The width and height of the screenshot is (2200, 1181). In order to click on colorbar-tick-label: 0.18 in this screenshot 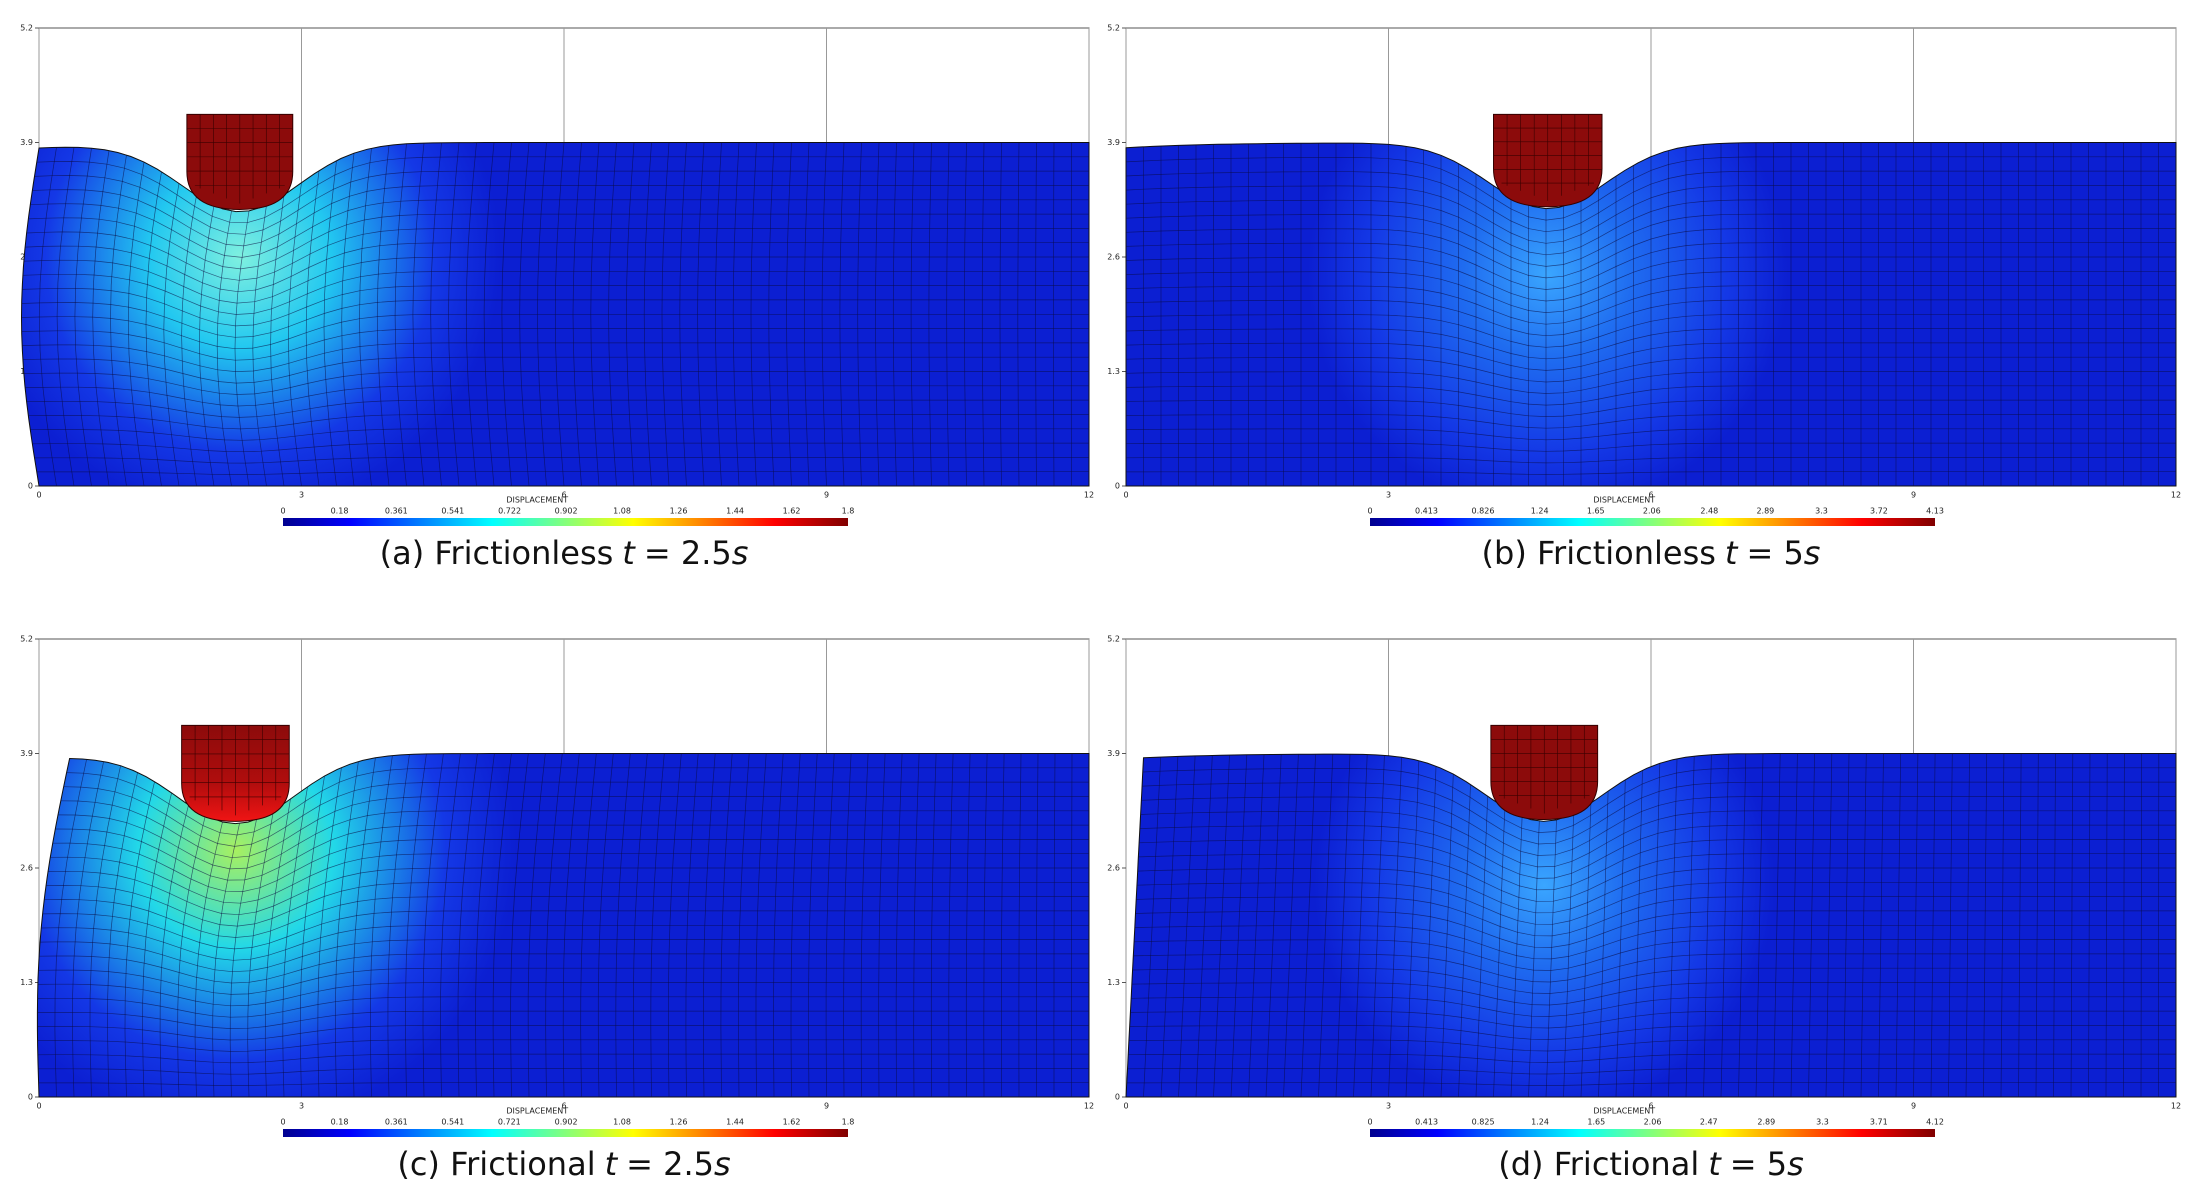, I will do `click(340, 511)`.